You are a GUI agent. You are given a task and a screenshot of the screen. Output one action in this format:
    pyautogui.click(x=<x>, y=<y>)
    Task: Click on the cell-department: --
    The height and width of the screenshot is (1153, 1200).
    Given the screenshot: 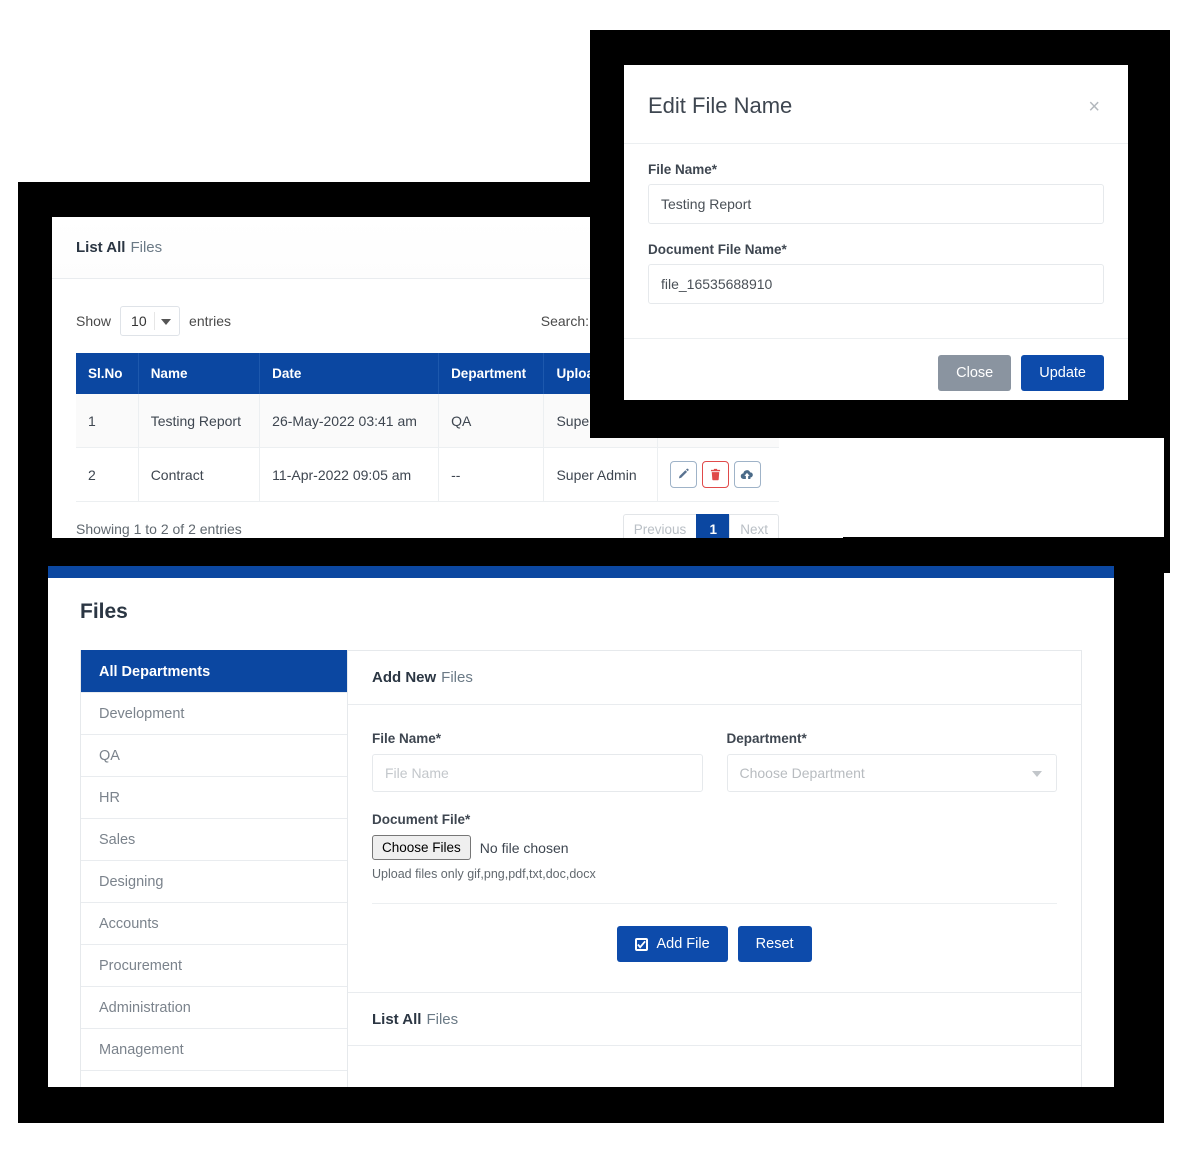 What is the action you would take?
    pyautogui.click(x=491, y=474)
    